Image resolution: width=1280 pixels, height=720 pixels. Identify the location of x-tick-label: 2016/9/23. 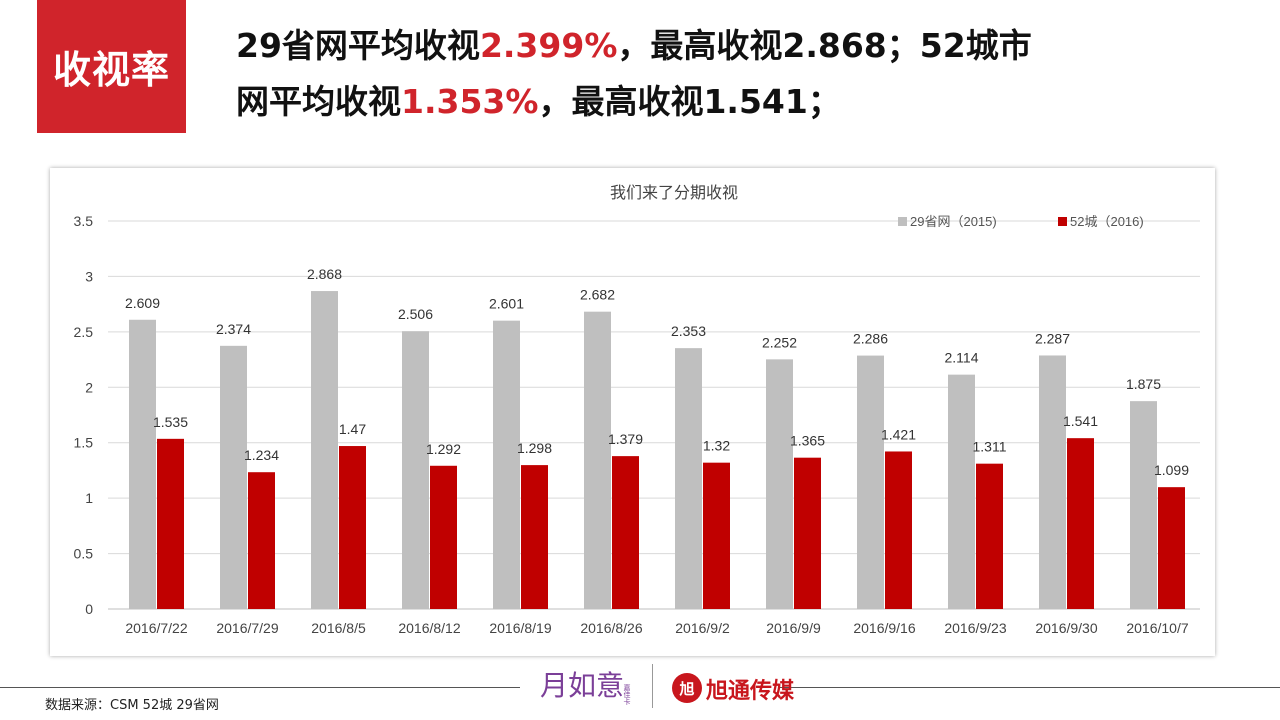
(975, 628).